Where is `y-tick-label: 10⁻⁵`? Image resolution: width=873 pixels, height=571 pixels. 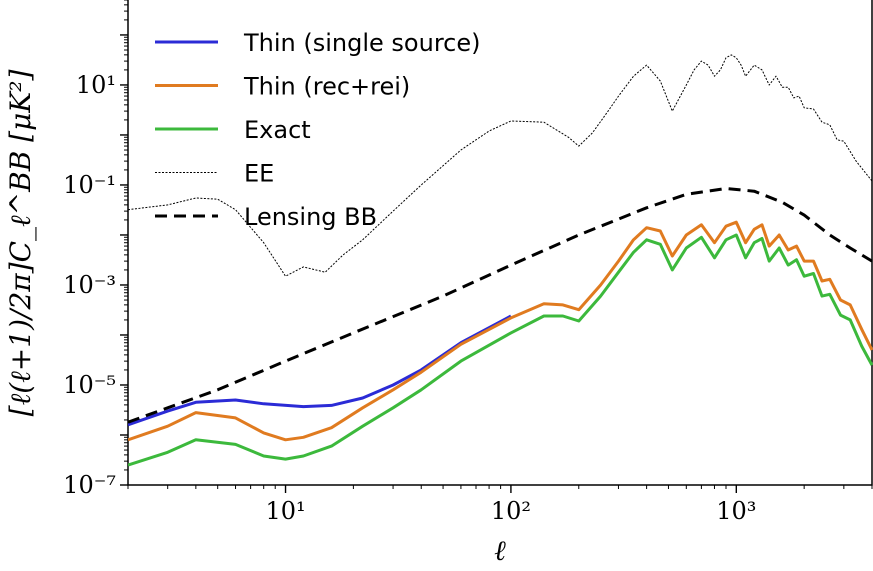
y-tick-label: 10⁻⁵ is located at coordinates (89, 385).